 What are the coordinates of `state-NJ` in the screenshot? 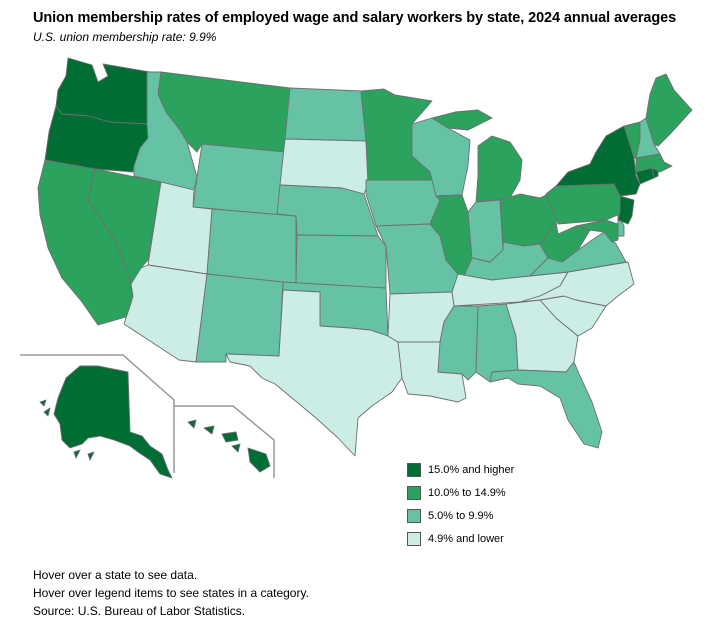 It's located at (626, 210).